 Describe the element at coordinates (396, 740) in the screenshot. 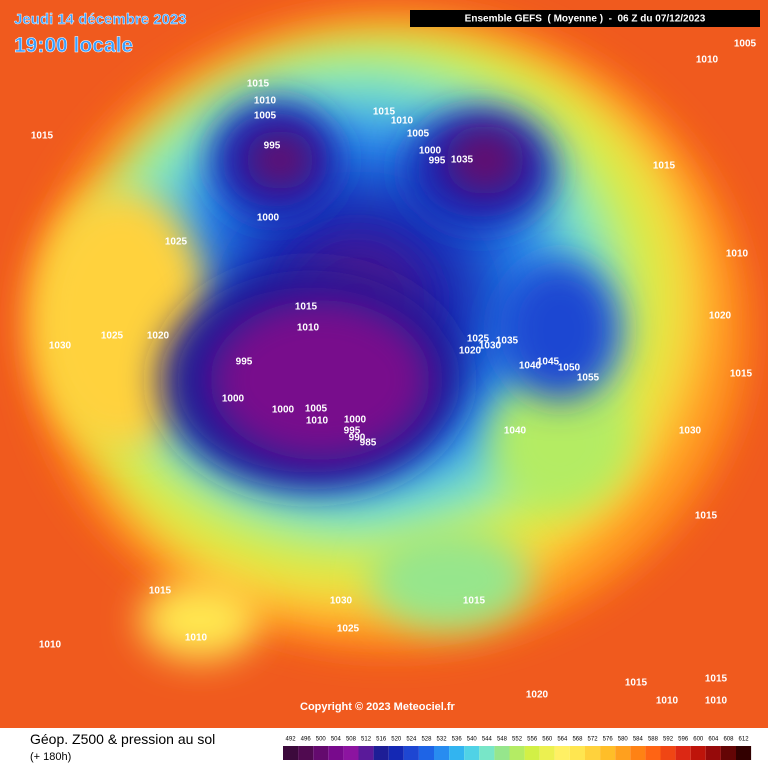

I see `scale-label: 520` at that location.